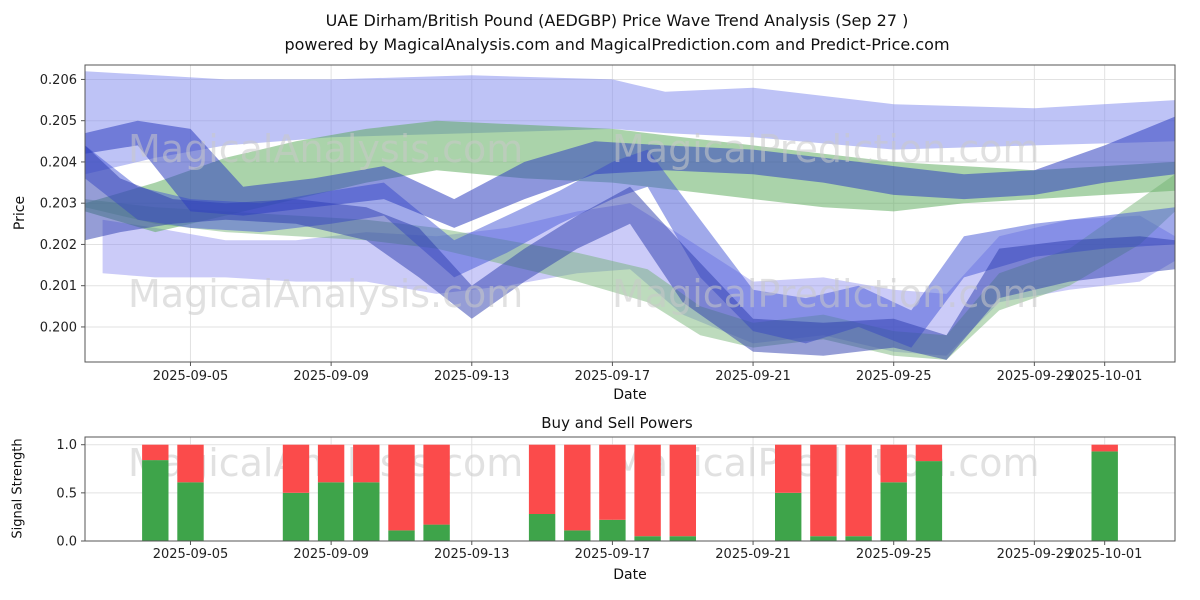  I want to click on power-x-axis-label: Date, so click(630, 575).